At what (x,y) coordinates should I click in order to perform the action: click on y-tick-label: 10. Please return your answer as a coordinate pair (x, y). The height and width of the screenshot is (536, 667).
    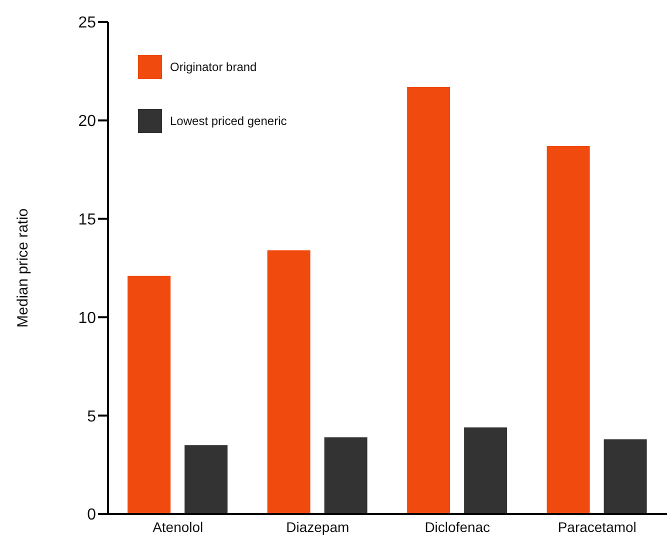
    Looking at the image, I should click on (87, 318).